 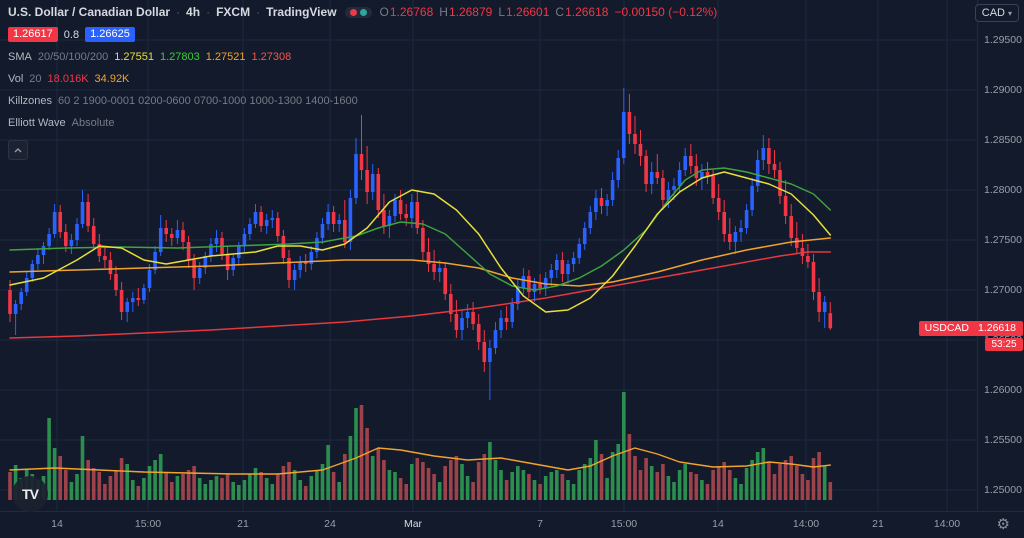 I want to click on trade-widget: 1.26617 0.8 1.26625, so click(x=71, y=34).